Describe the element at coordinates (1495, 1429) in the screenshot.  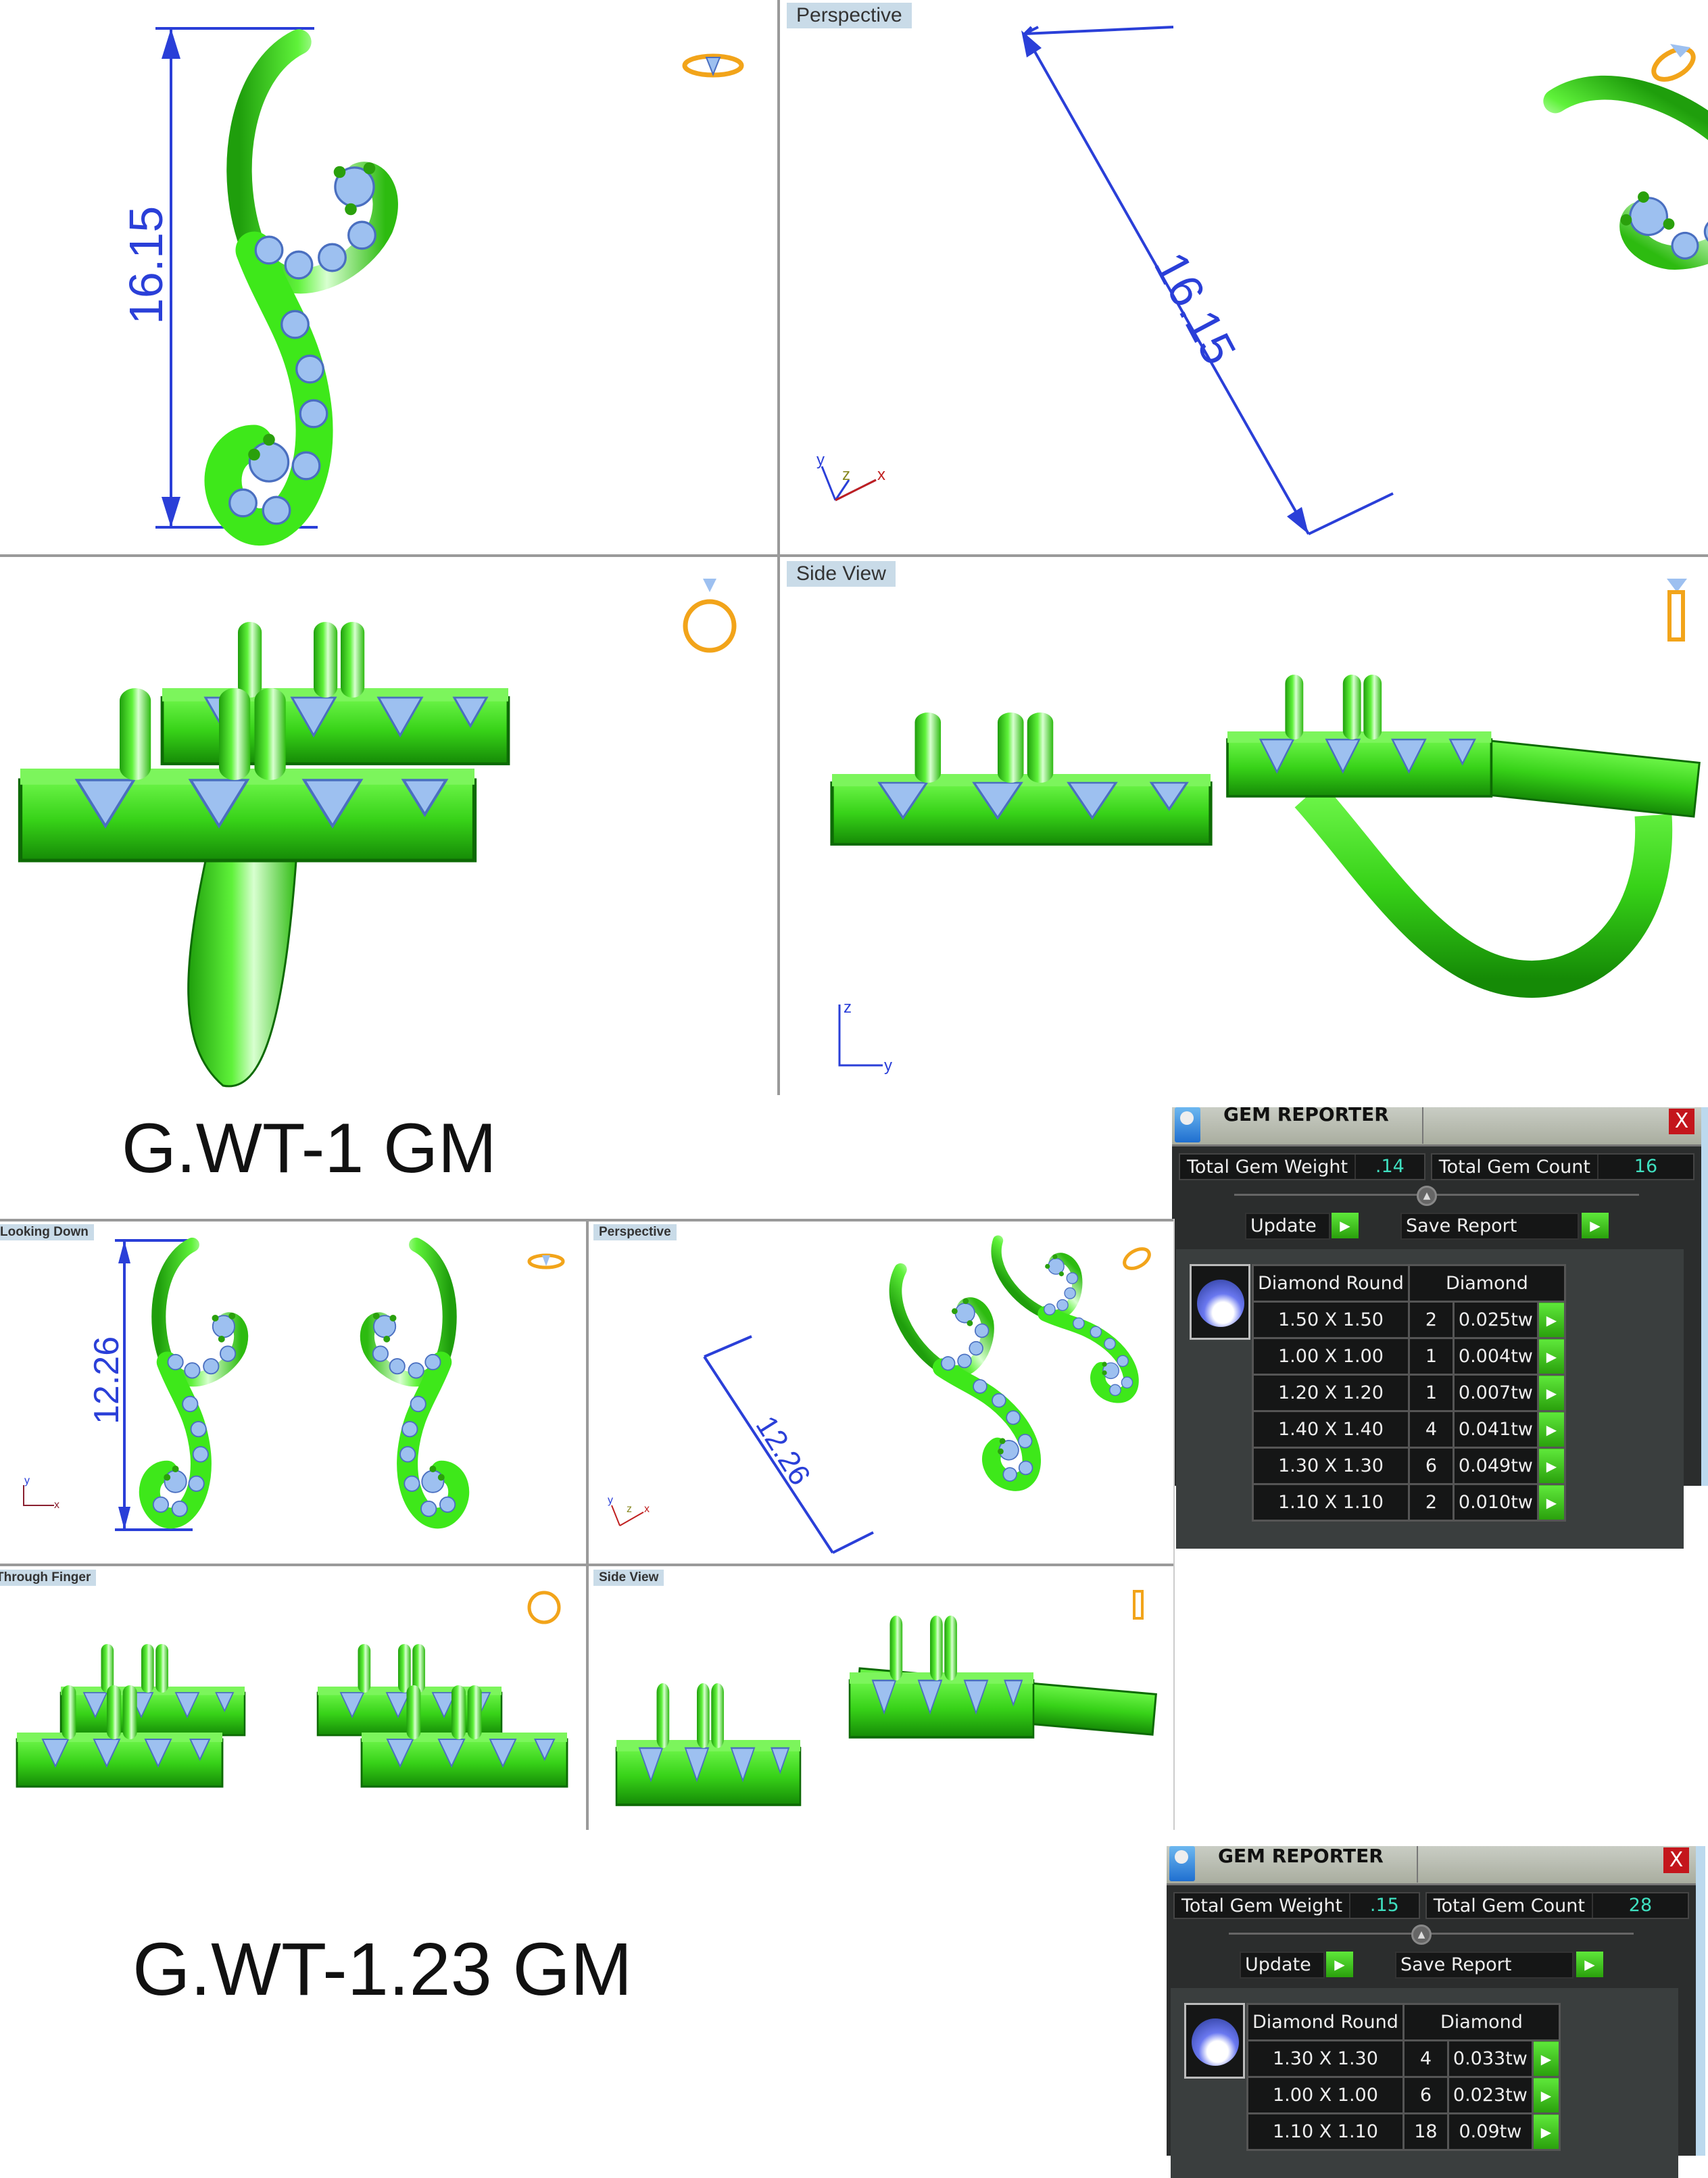
I see `gem-weight: 0.041tw` at that location.